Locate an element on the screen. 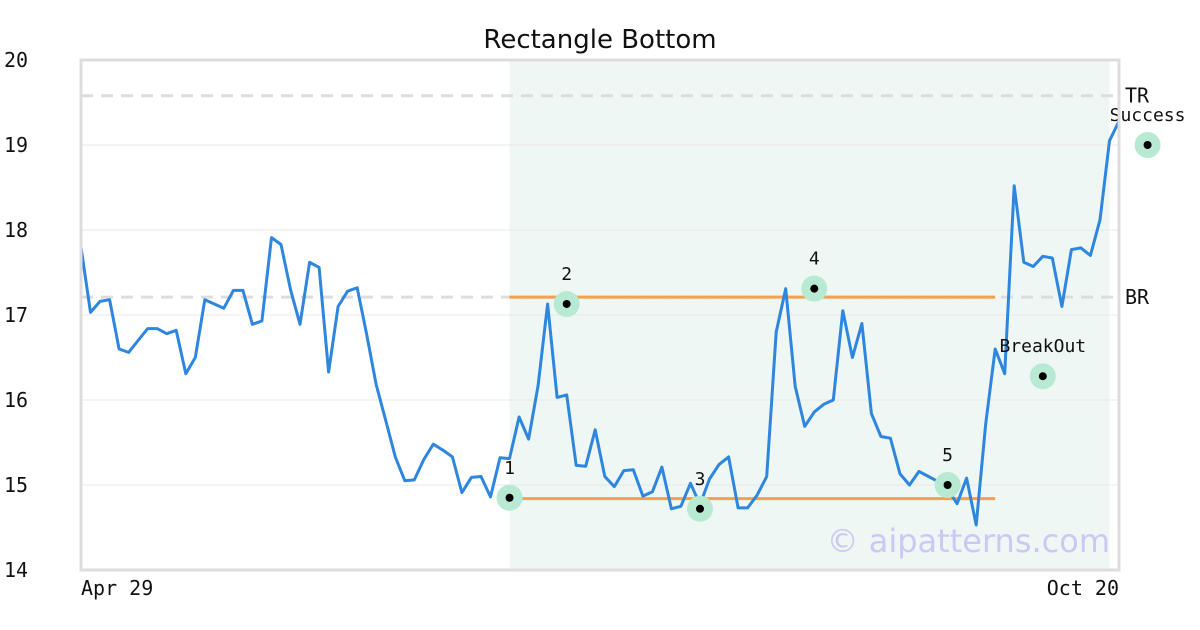 This screenshot has height=630, width=1200. y-tick-label: 20 is located at coordinates (16, 60).